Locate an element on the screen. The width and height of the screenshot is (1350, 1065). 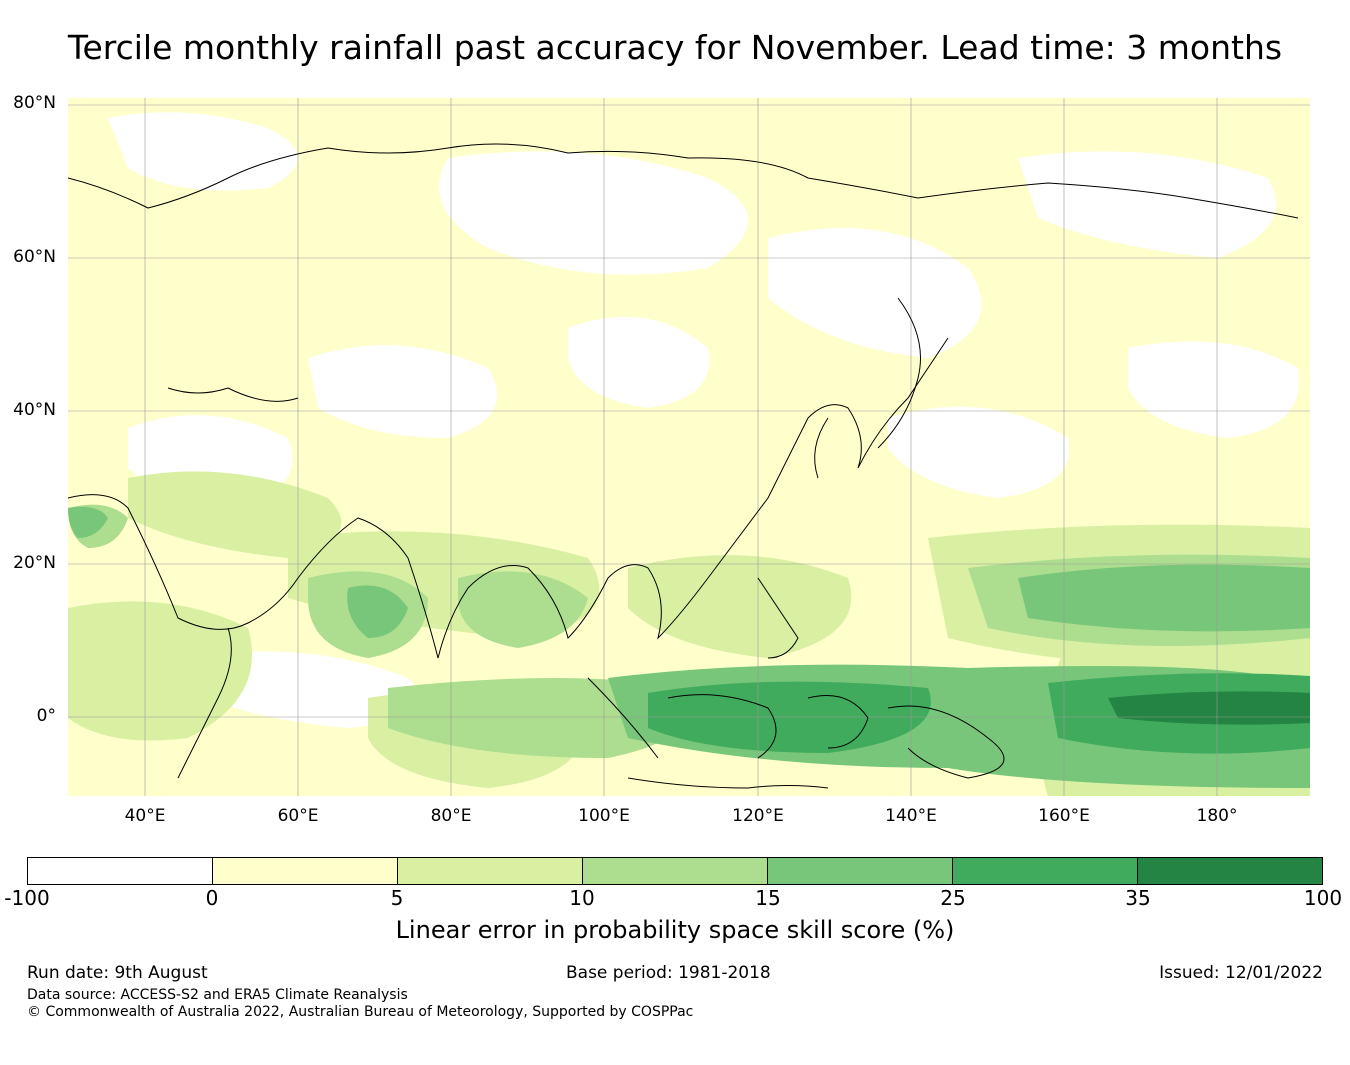
colorbar-tick: 5 is located at coordinates (397, 898).